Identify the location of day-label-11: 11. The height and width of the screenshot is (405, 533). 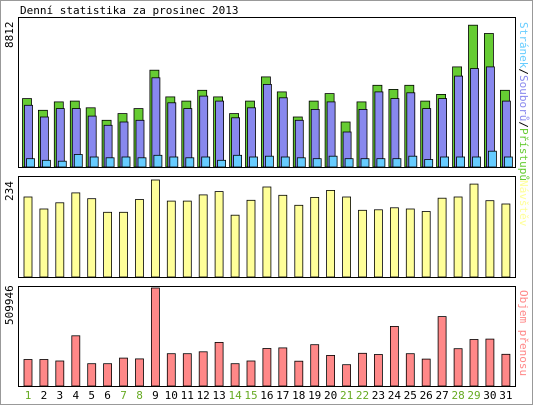
(187, 395).